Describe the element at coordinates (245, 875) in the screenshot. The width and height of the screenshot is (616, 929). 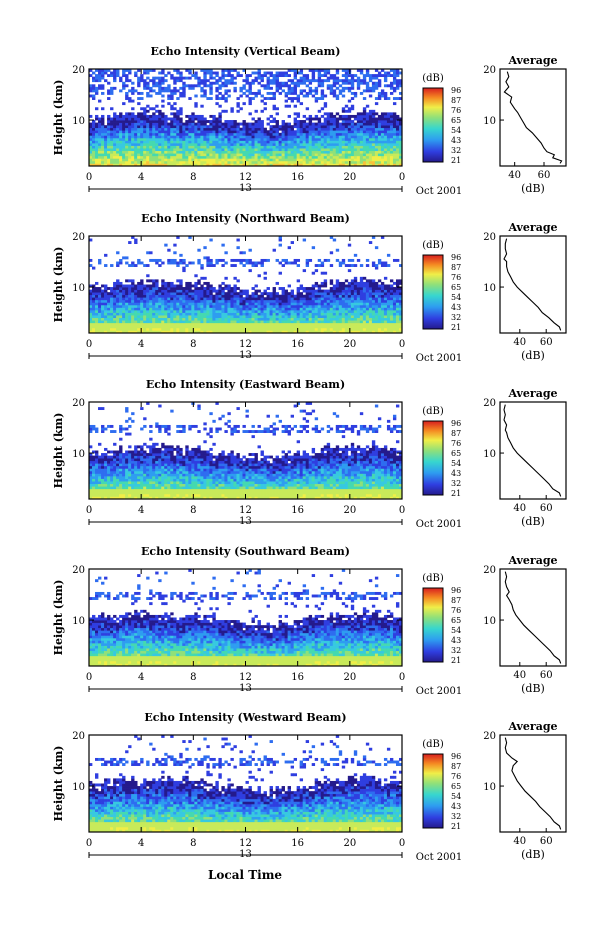
I see `x-axis-title: Local Time` at that location.